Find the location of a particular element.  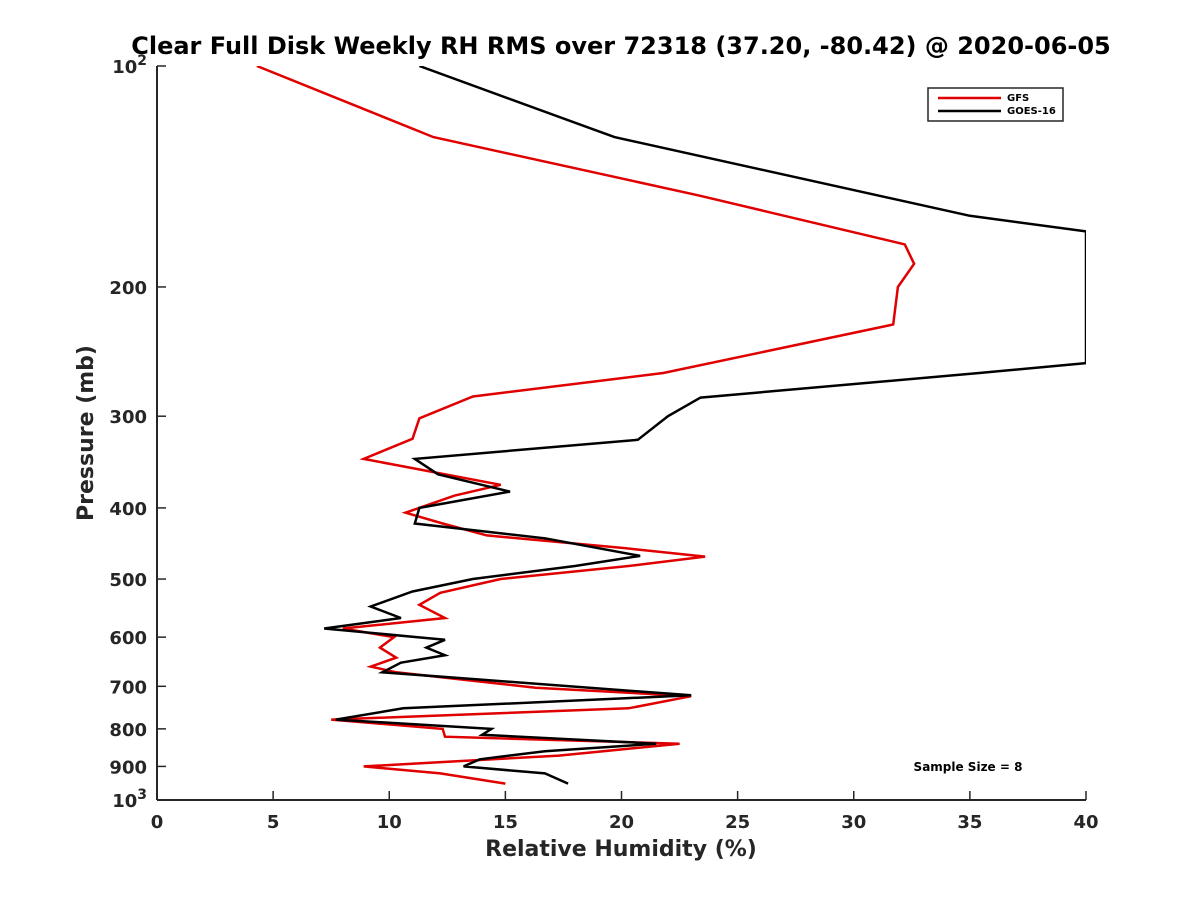

y-tick-label: 10² is located at coordinates (129, 65).